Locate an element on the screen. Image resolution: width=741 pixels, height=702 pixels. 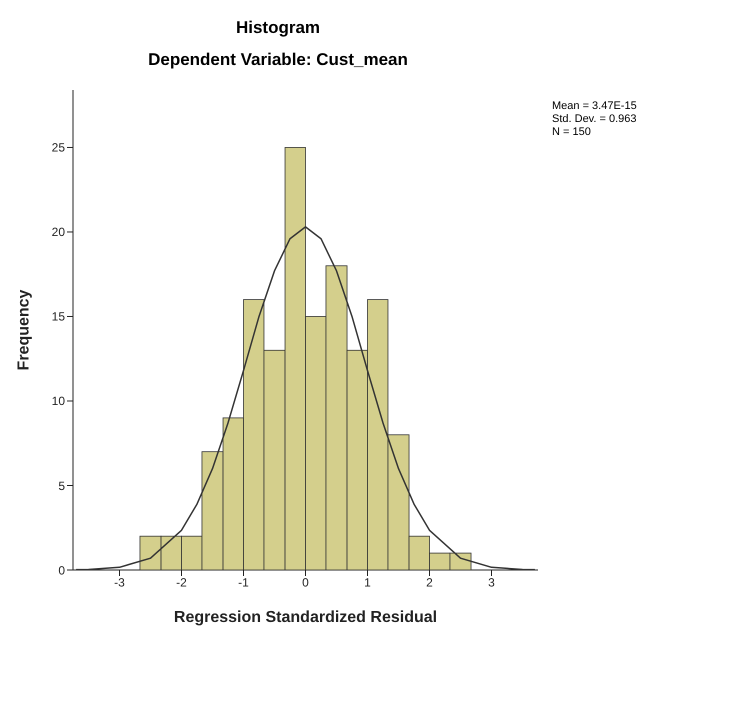
y-tick-label: 5 is located at coordinates (62, 485).